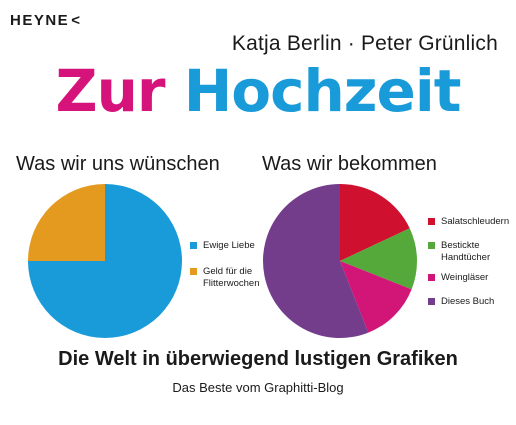 The height and width of the screenshot is (425, 516). I want to click on pie-slice-dieses-buch, so click(316, 261).